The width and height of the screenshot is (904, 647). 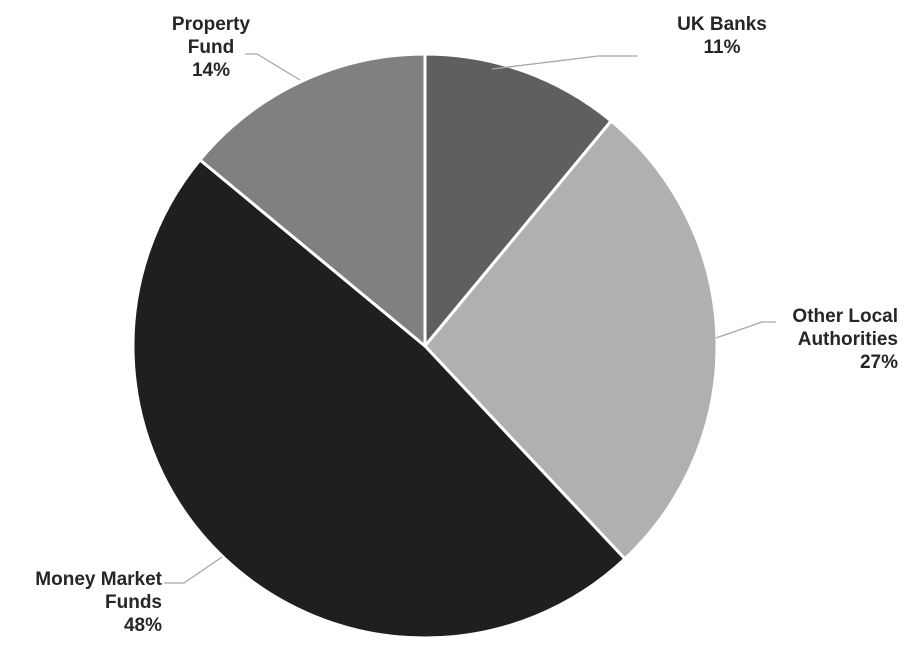 What do you see at coordinates (564, 62) in the screenshot?
I see `leader-line-uk-banks` at bounding box center [564, 62].